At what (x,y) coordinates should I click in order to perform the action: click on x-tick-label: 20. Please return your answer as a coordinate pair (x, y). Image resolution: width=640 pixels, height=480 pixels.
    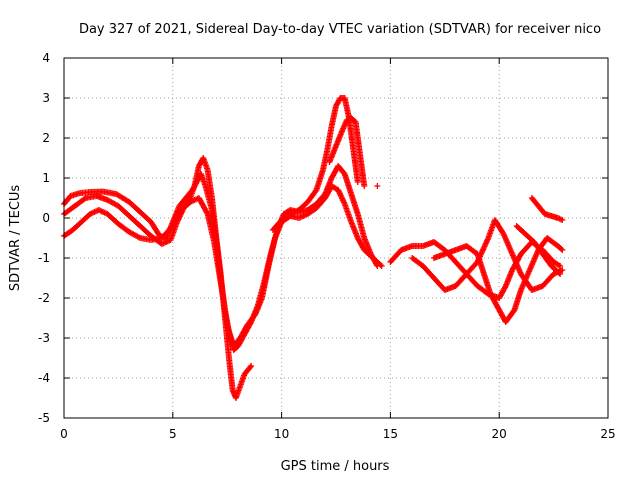
    Looking at the image, I should click on (499, 434).